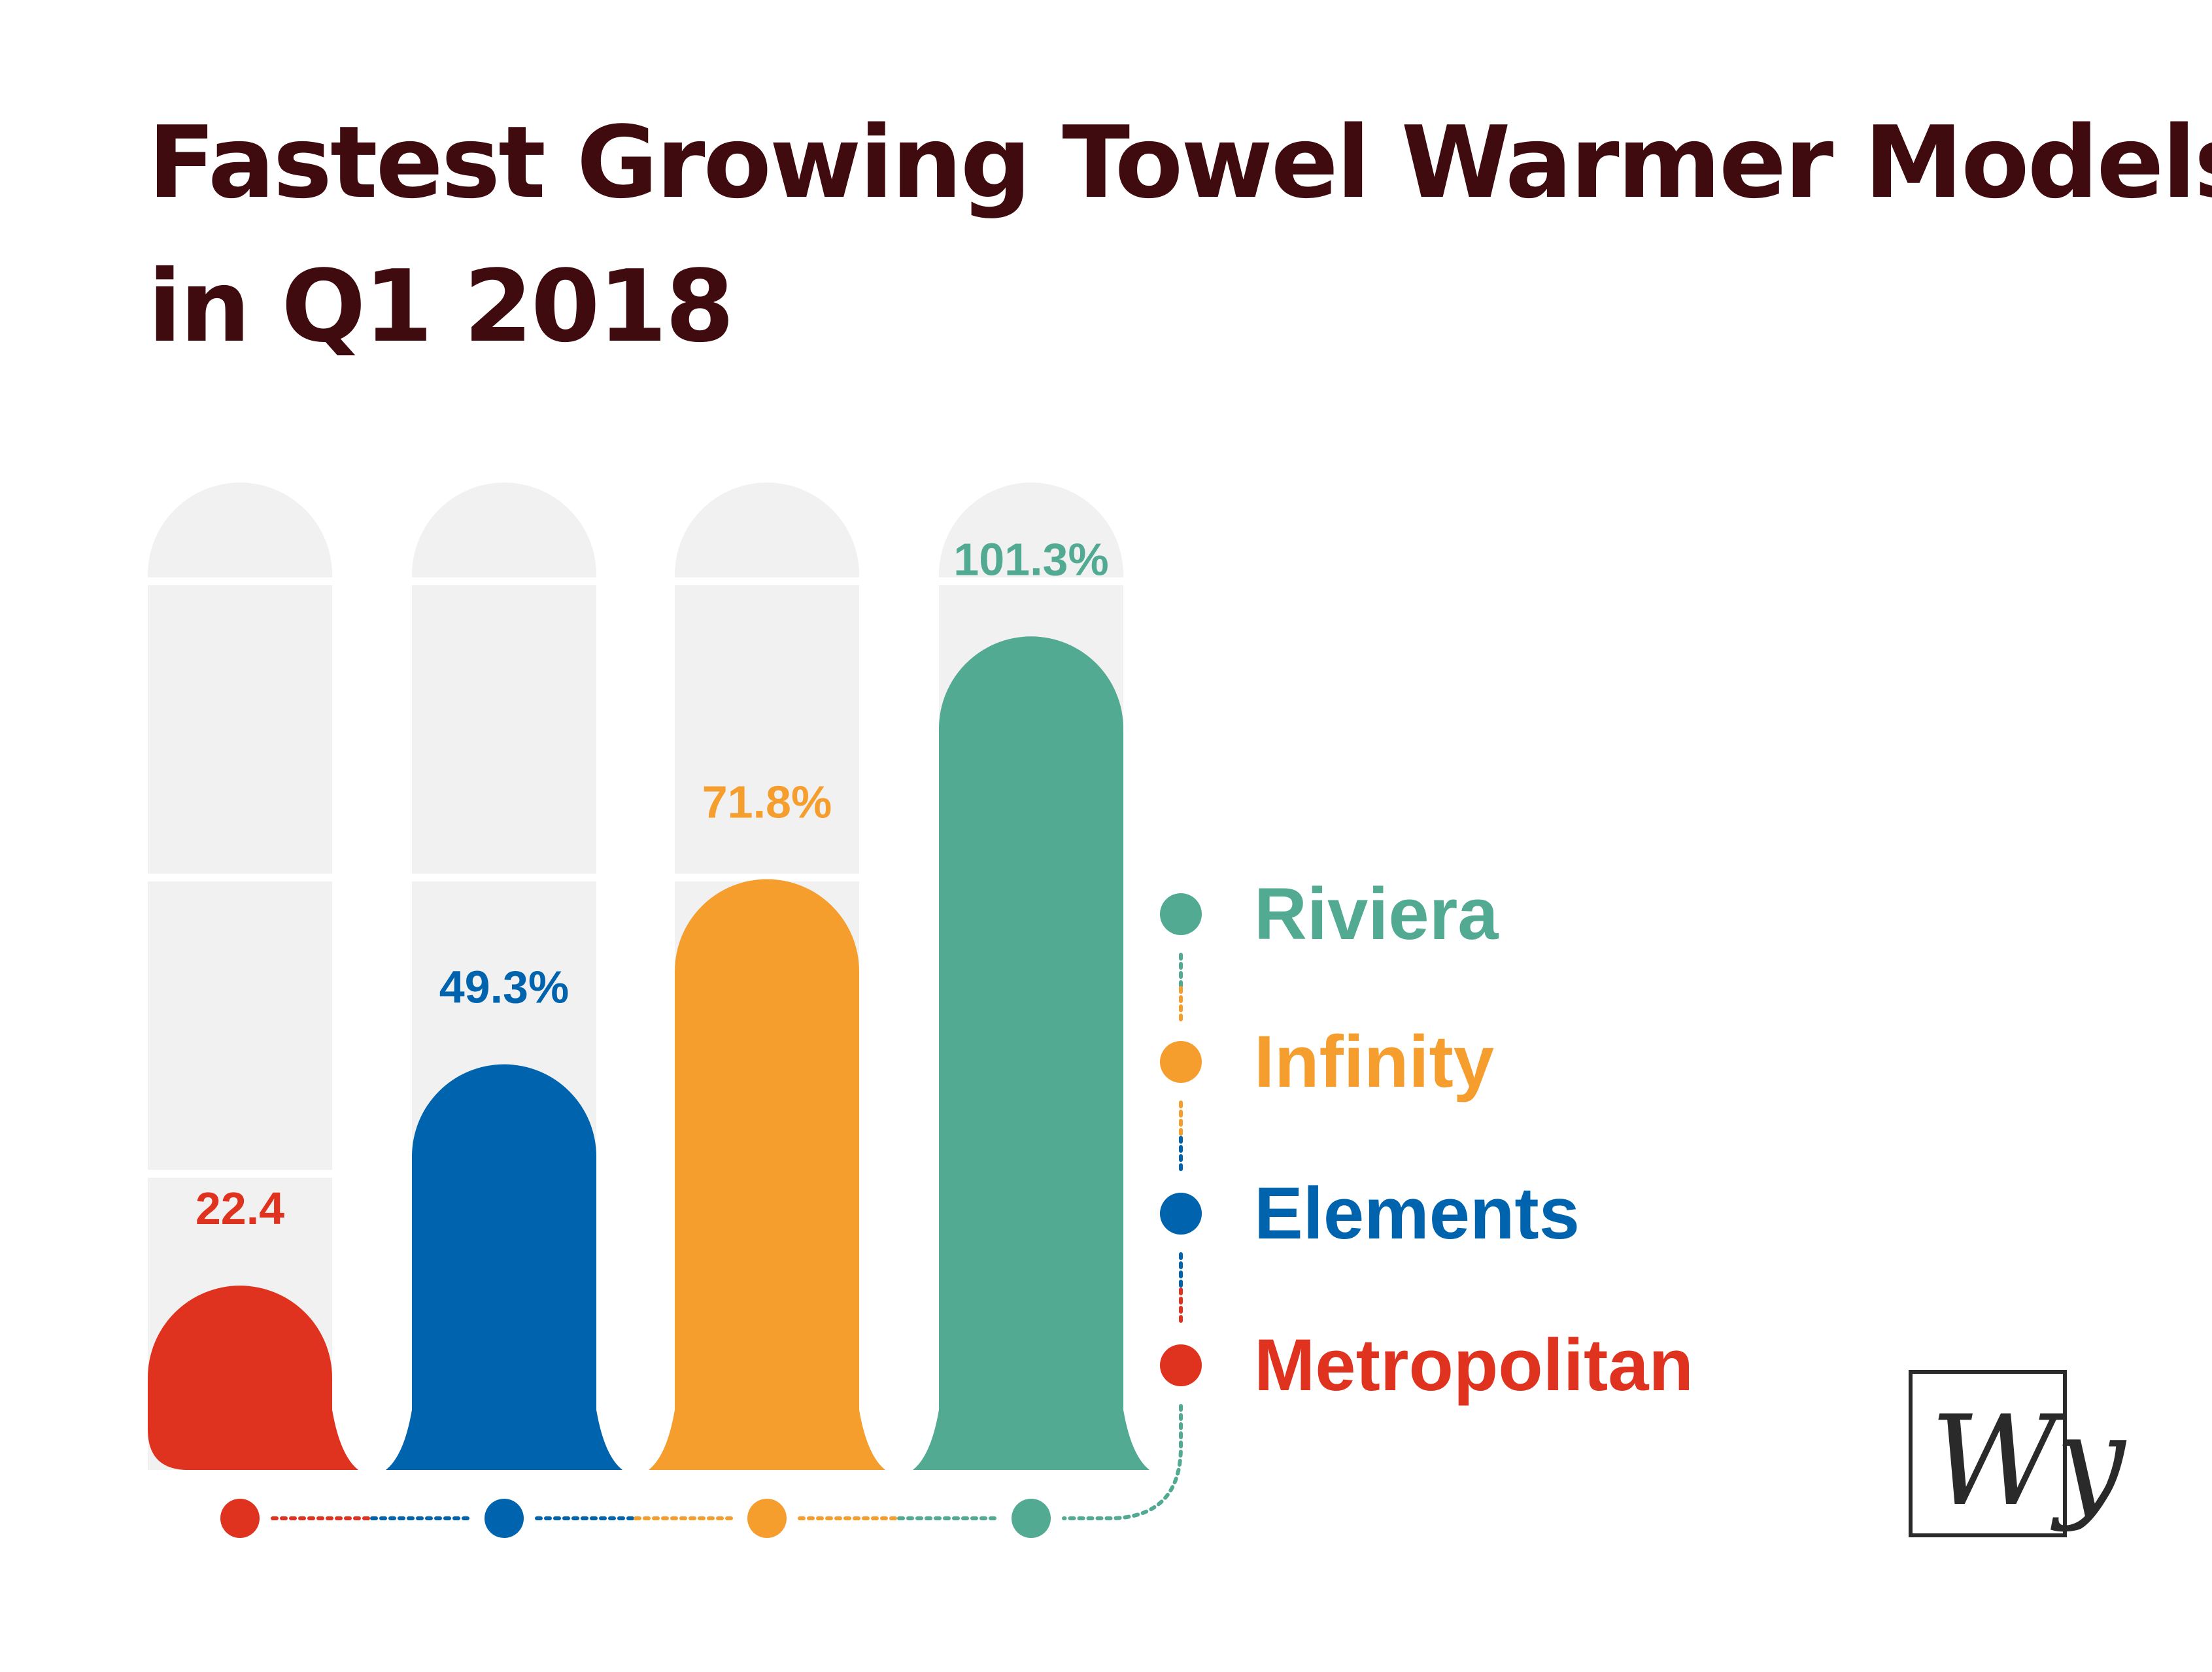 Image resolution: width=2212 pixels, height=1672 pixels. What do you see at coordinates (1374, 1061) in the screenshot?
I see `legend-label-infinity: Infinity` at bounding box center [1374, 1061].